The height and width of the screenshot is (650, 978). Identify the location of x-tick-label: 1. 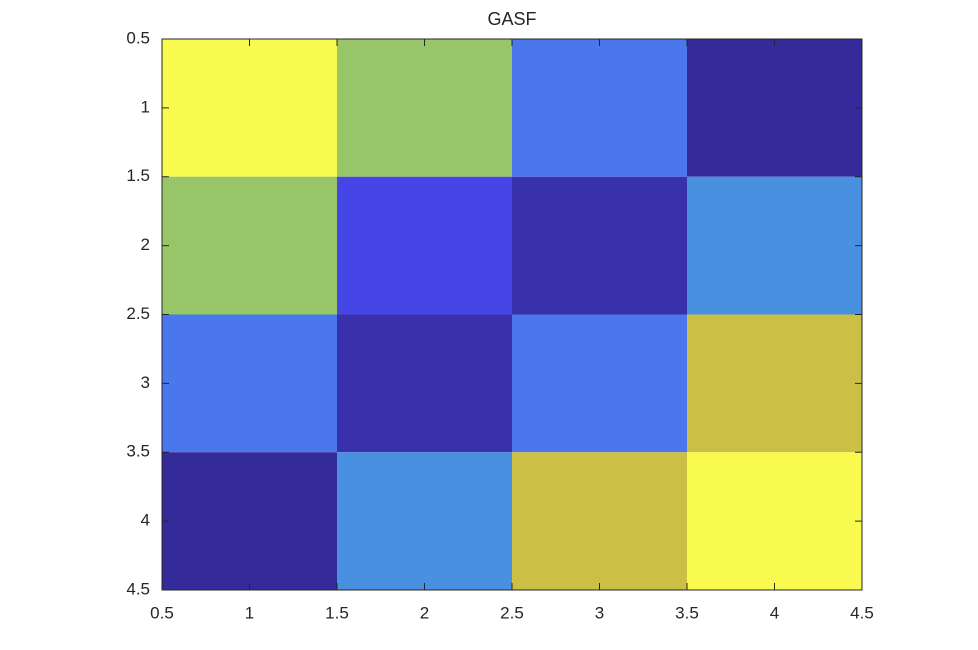
(249, 612).